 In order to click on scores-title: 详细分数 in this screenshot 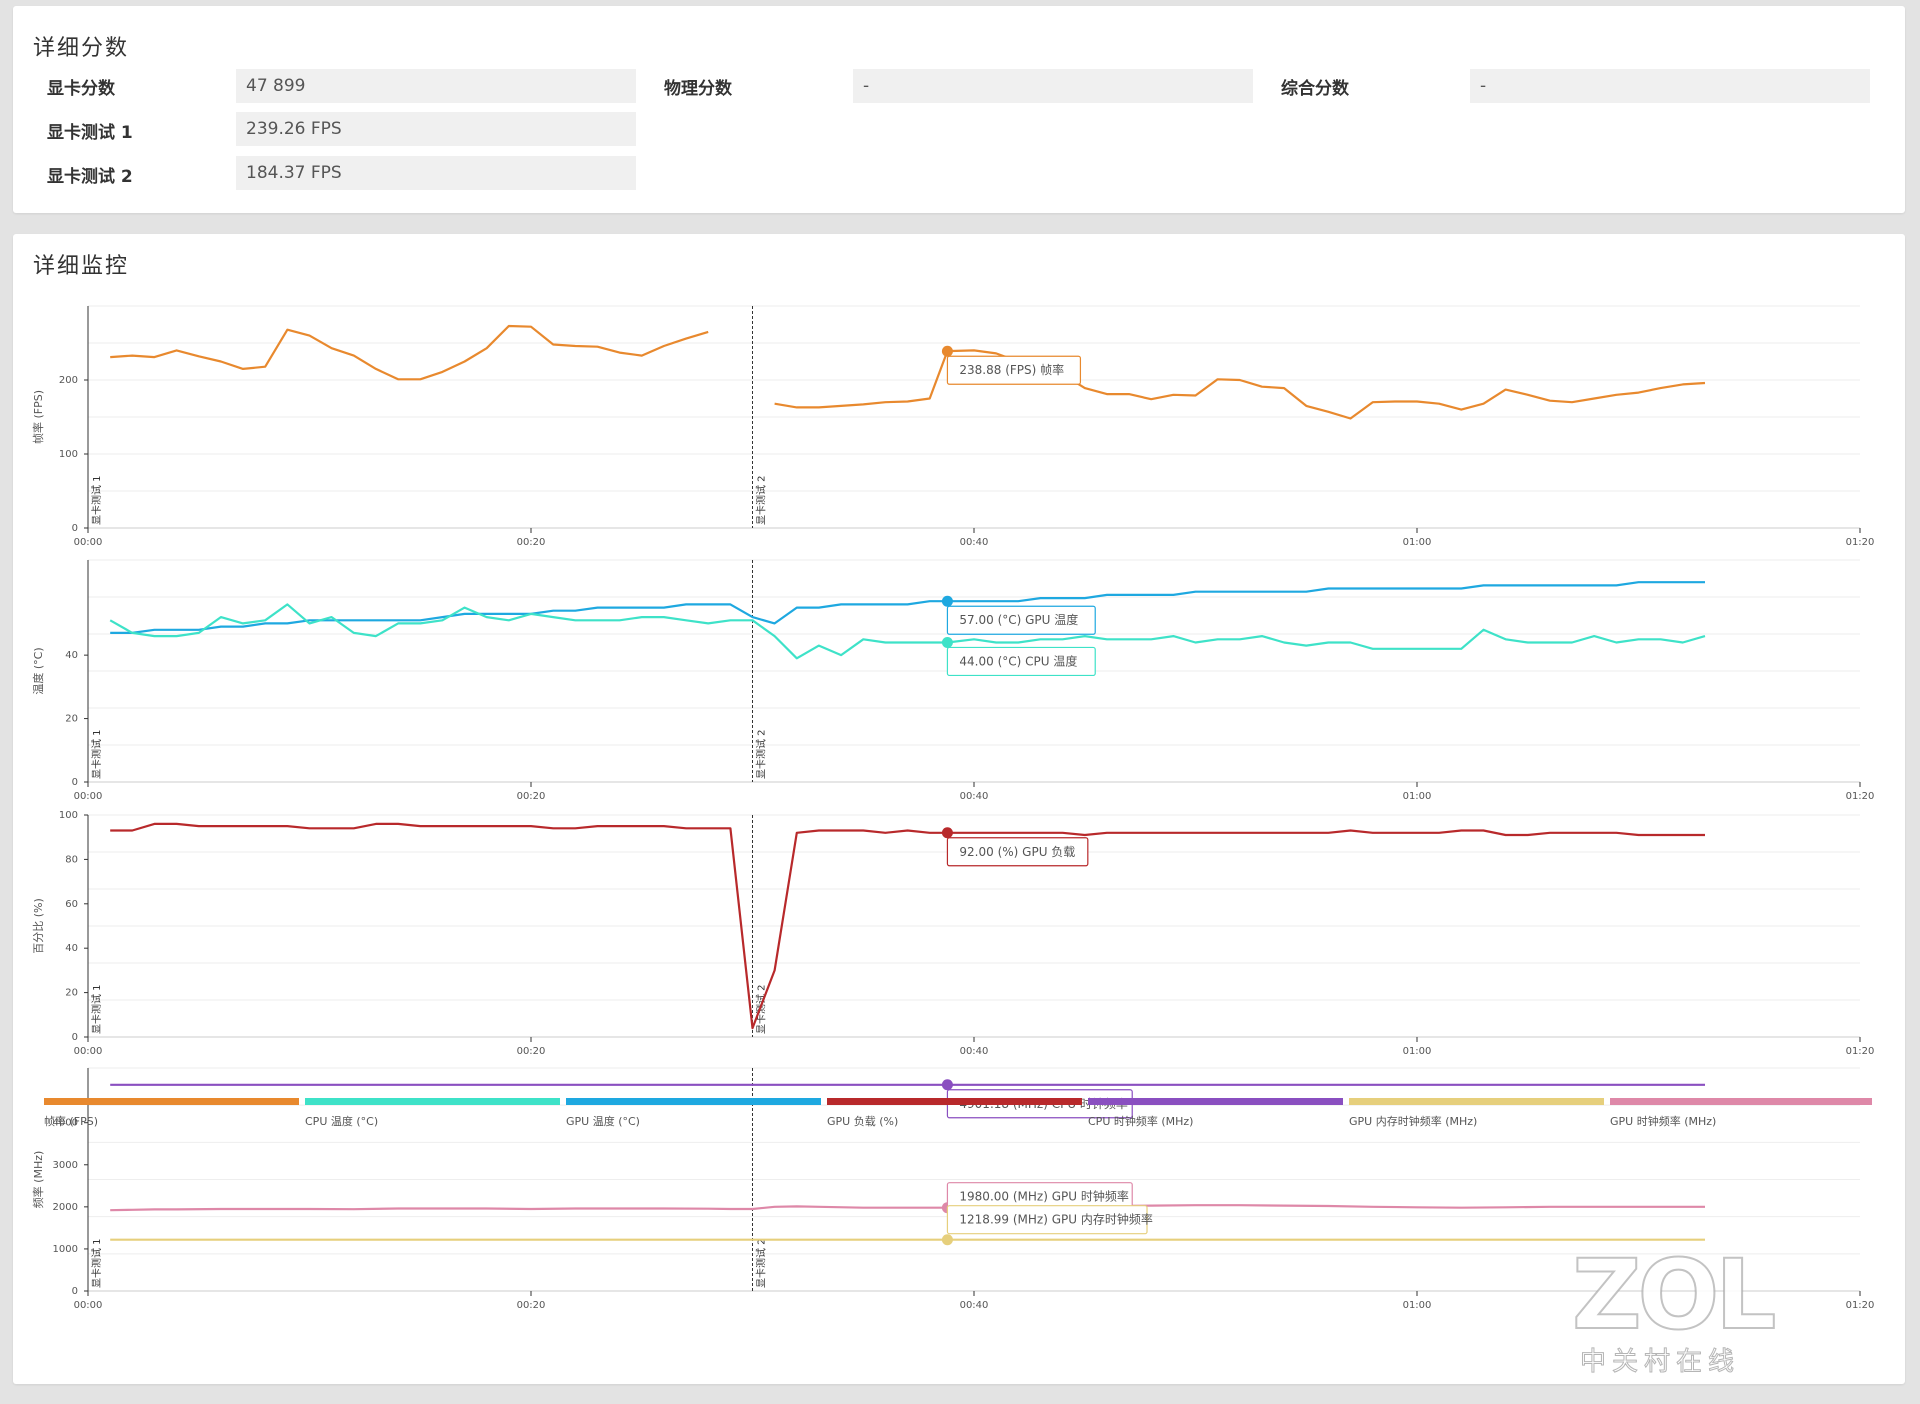, I will do `click(81, 48)`.